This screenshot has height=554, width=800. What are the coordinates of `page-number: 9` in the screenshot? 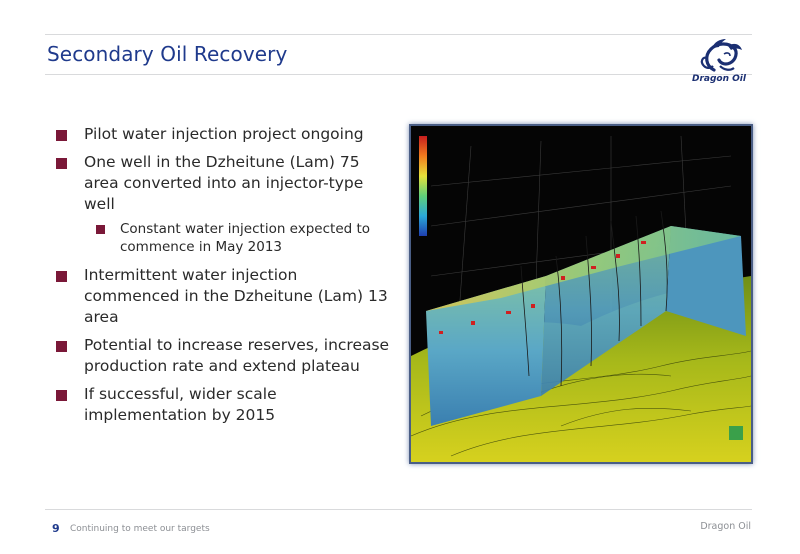 It's located at (56, 528).